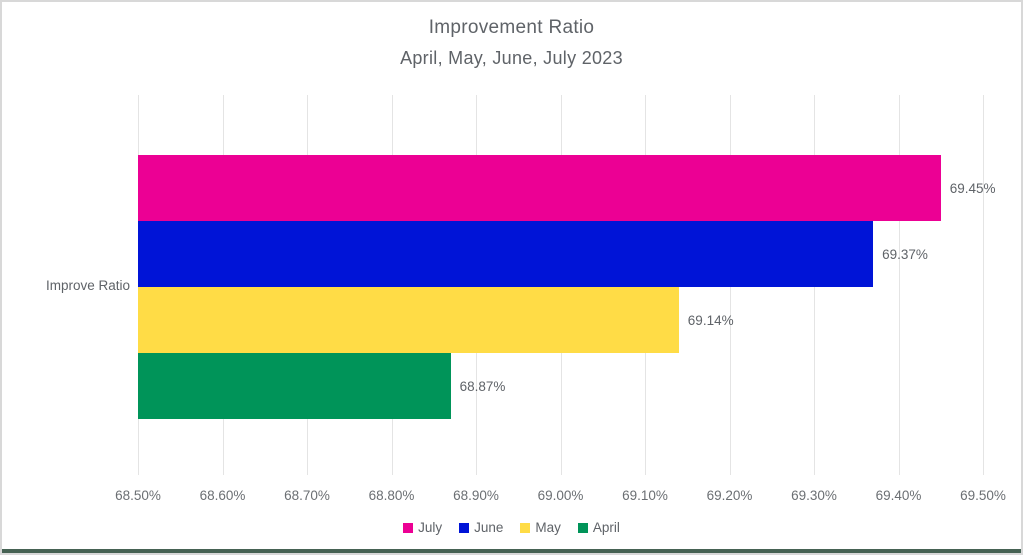  Describe the element at coordinates (511, 27) in the screenshot. I see `chart-title: Improvement Ratio` at that location.